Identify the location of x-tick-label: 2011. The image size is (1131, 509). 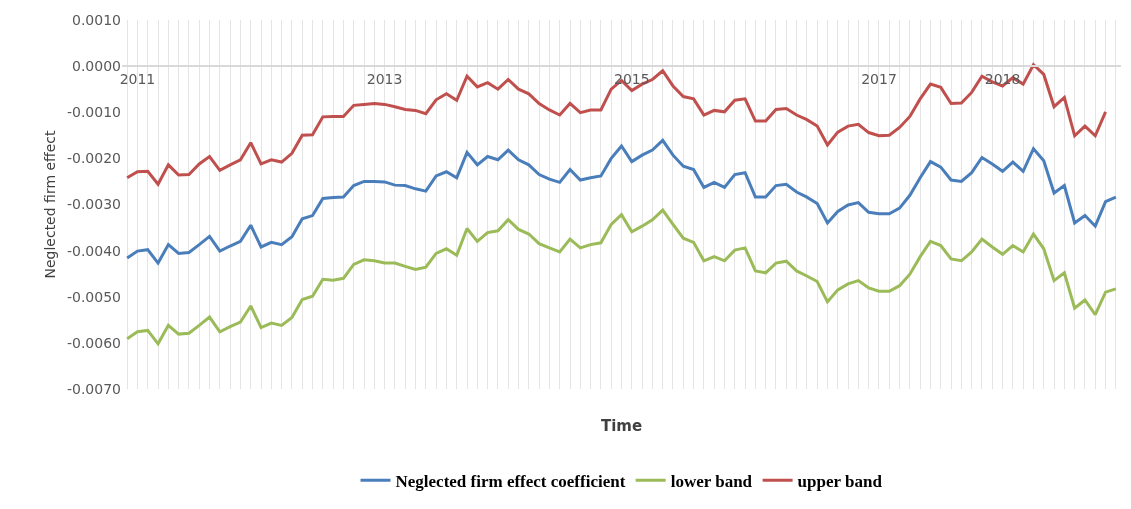
(137, 78).